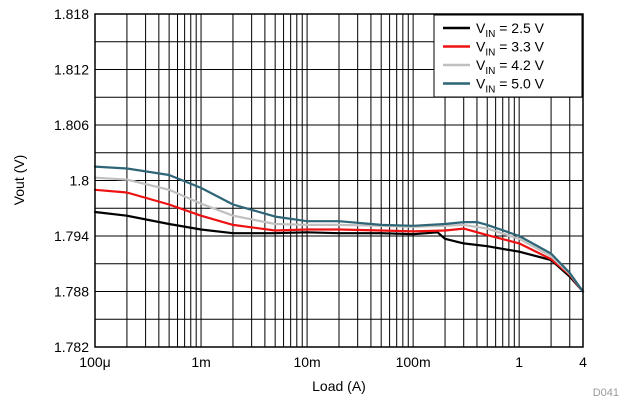 The height and width of the screenshot is (401, 626). Describe the element at coordinates (80, 181) in the screenshot. I see `y-tick-label: 1.8` at that location.